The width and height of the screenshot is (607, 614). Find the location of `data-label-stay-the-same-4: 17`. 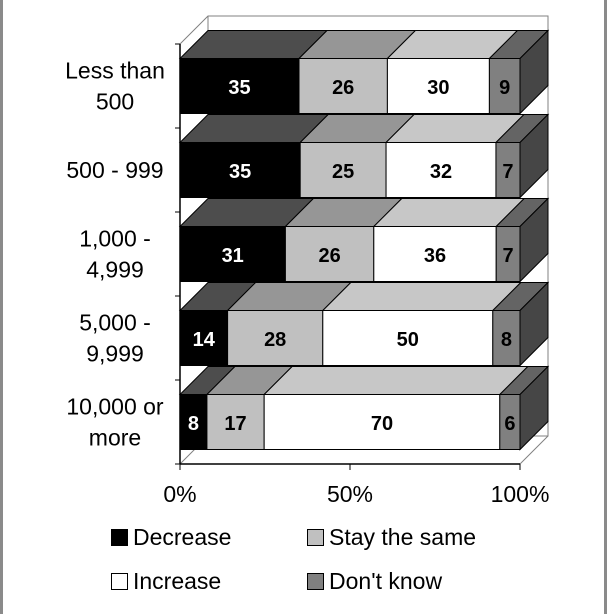

data-label-stay-the-same-4: 17 is located at coordinates (235, 424).